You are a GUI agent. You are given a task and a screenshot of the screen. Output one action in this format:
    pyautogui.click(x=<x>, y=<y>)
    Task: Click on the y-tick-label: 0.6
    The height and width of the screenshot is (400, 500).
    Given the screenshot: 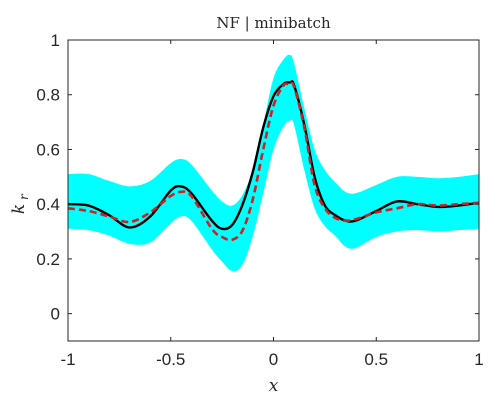 What is the action you would take?
    pyautogui.click(x=48, y=149)
    